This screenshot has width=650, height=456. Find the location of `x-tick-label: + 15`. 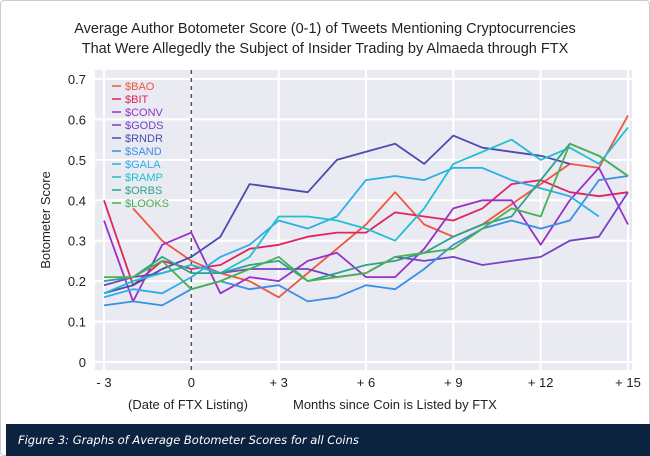

x-tick-label: + 15 is located at coordinates (628, 382).